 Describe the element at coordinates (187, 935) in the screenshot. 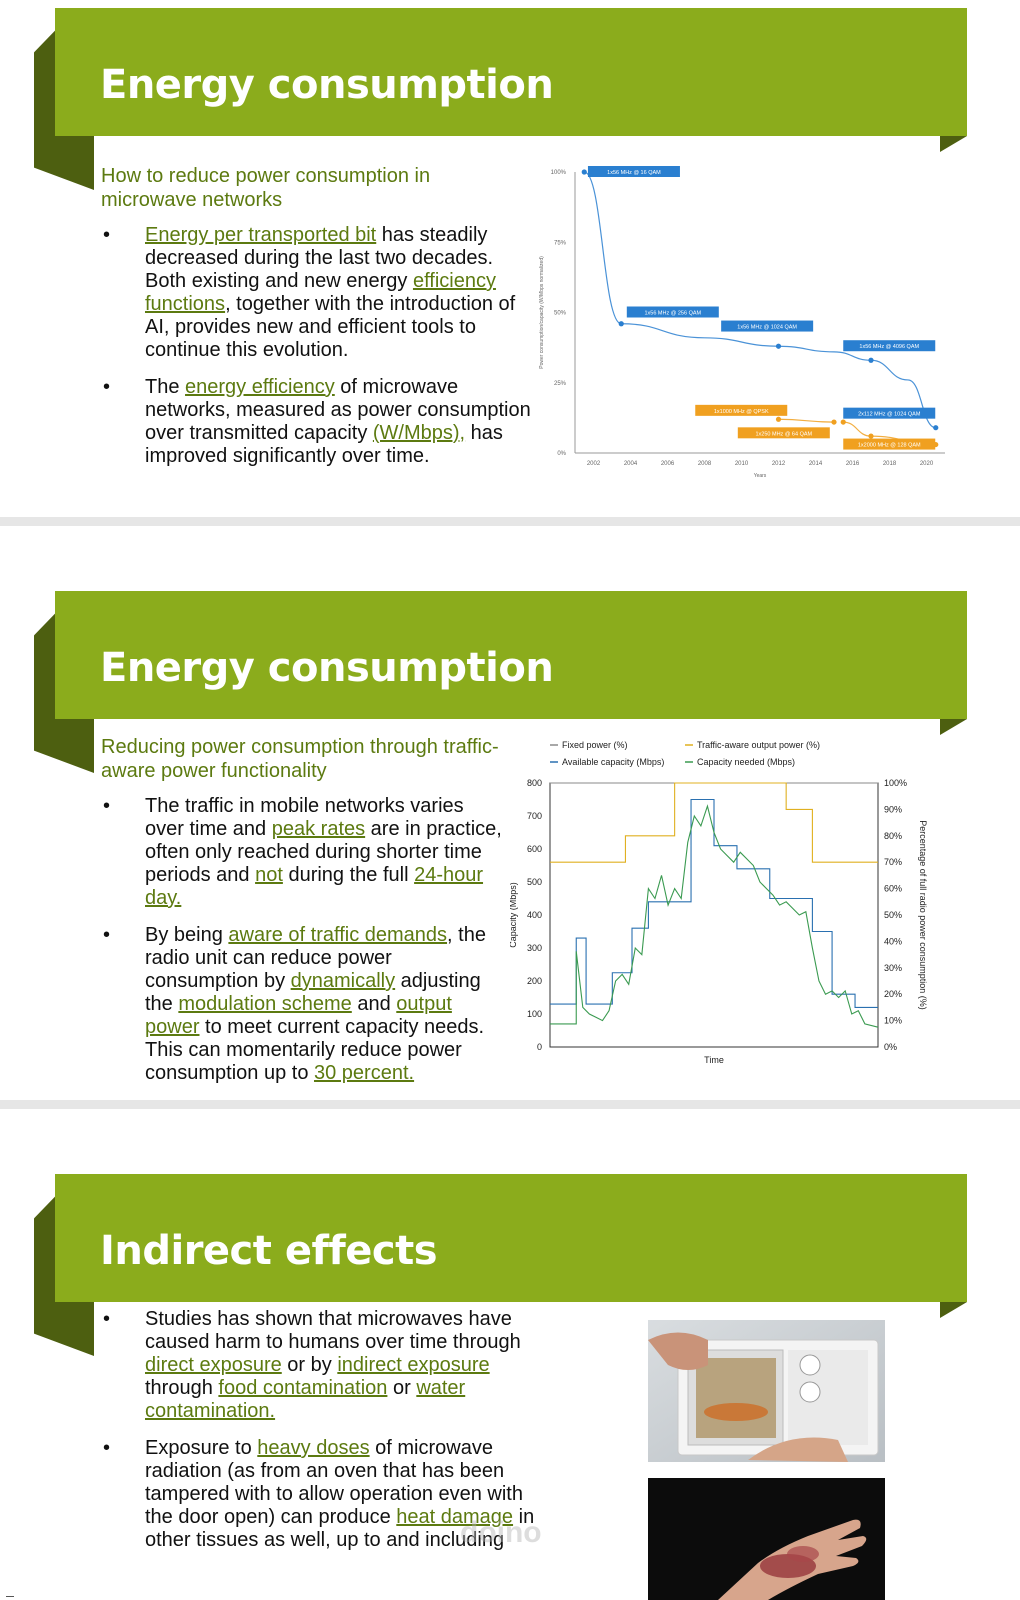

I see `bullet-text: By being` at that location.